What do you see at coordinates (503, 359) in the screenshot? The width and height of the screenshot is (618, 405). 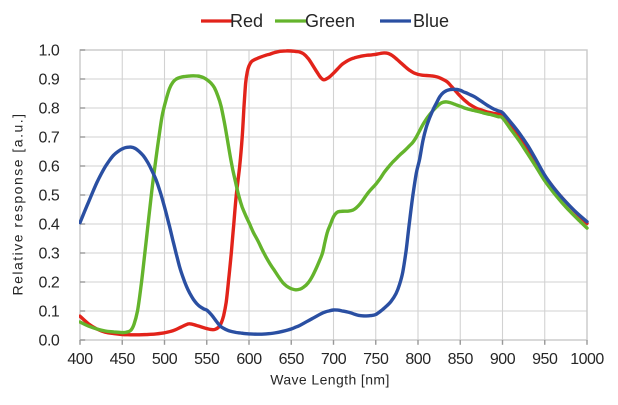 I see `svg-text: 900` at bounding box center [503, 359].